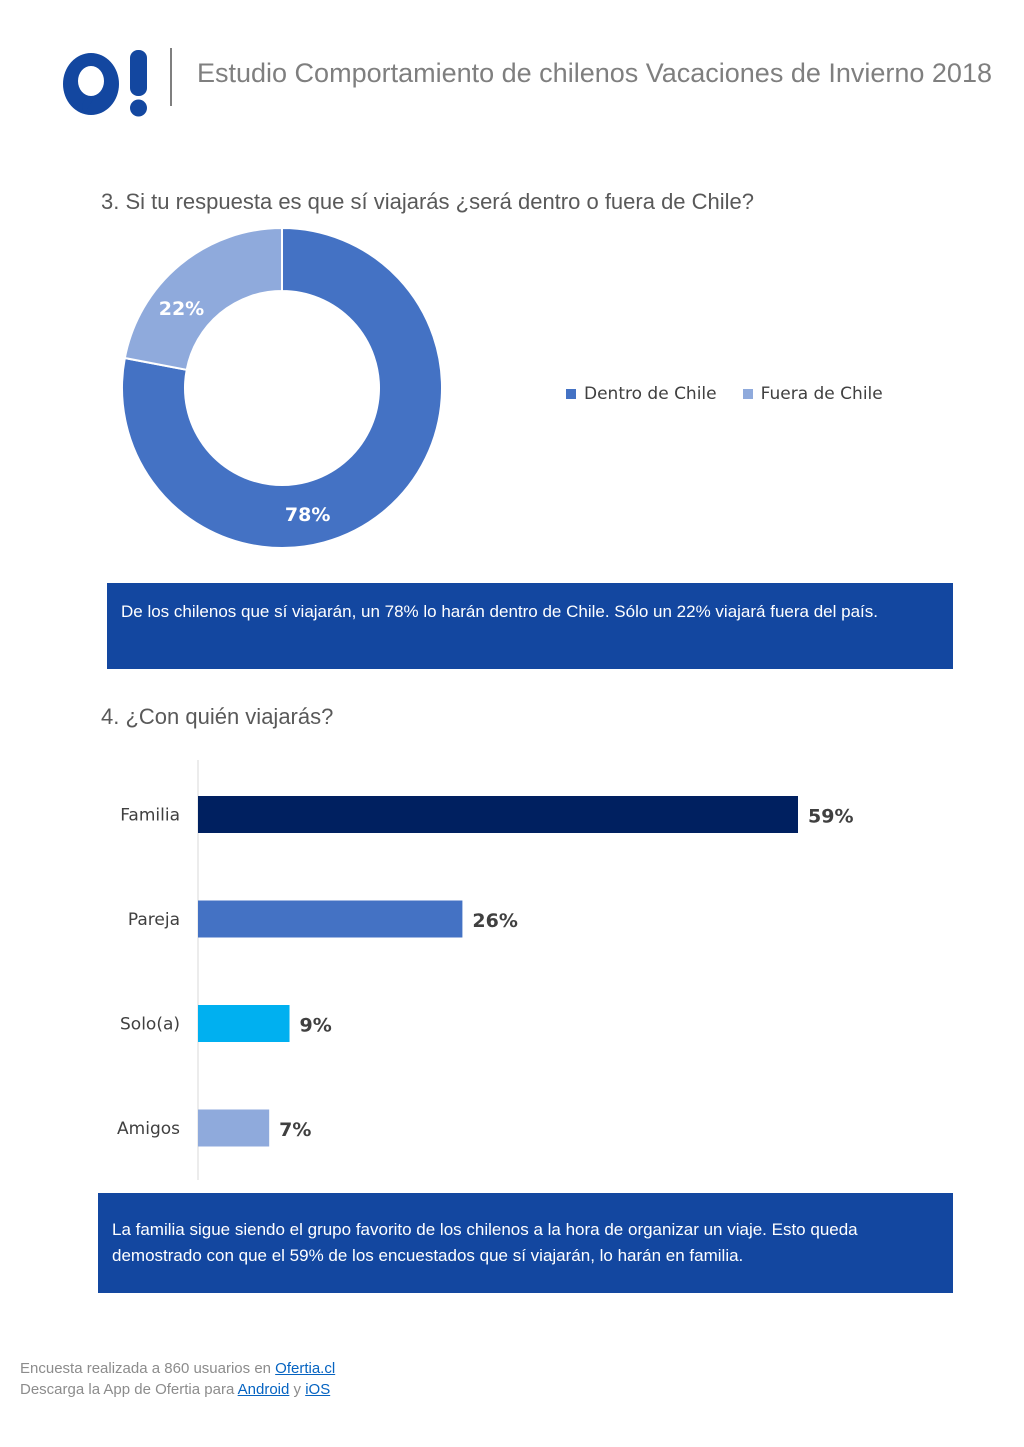  I want to click on footer-and-text: y, so click(297, 1389).